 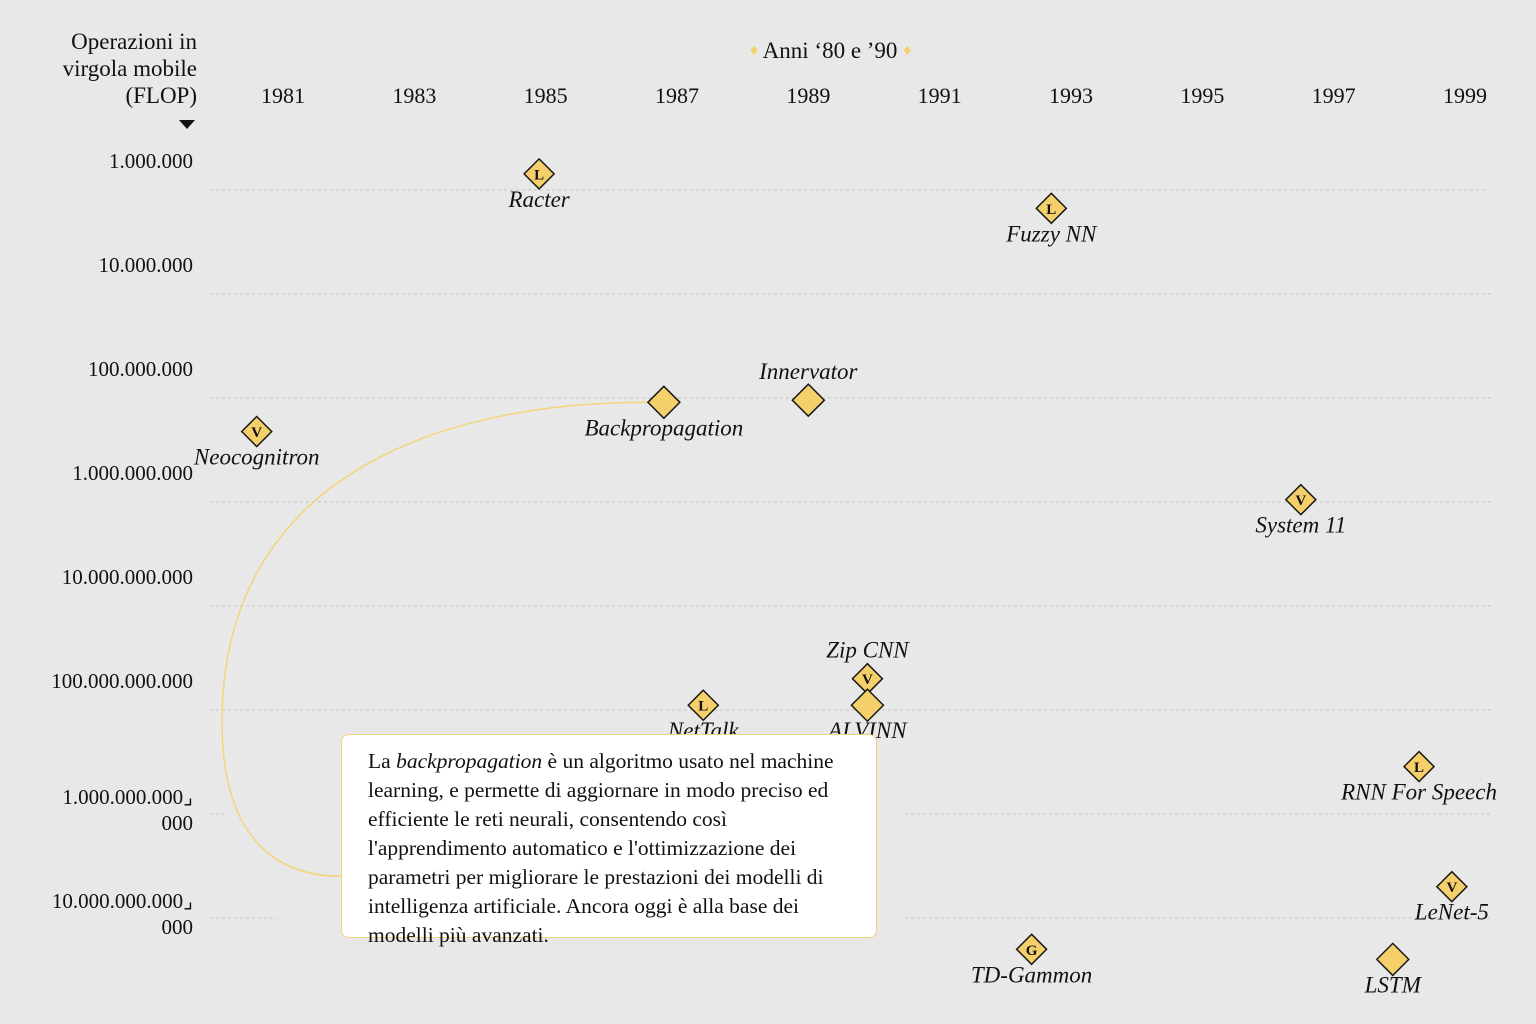 I want to click on y-axis-title-line: (FLOP), so click(x=161, y=95).